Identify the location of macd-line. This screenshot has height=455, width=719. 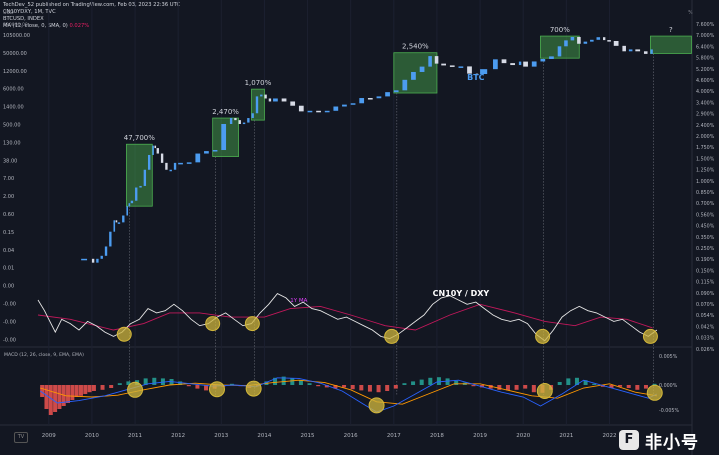
(348, 395).